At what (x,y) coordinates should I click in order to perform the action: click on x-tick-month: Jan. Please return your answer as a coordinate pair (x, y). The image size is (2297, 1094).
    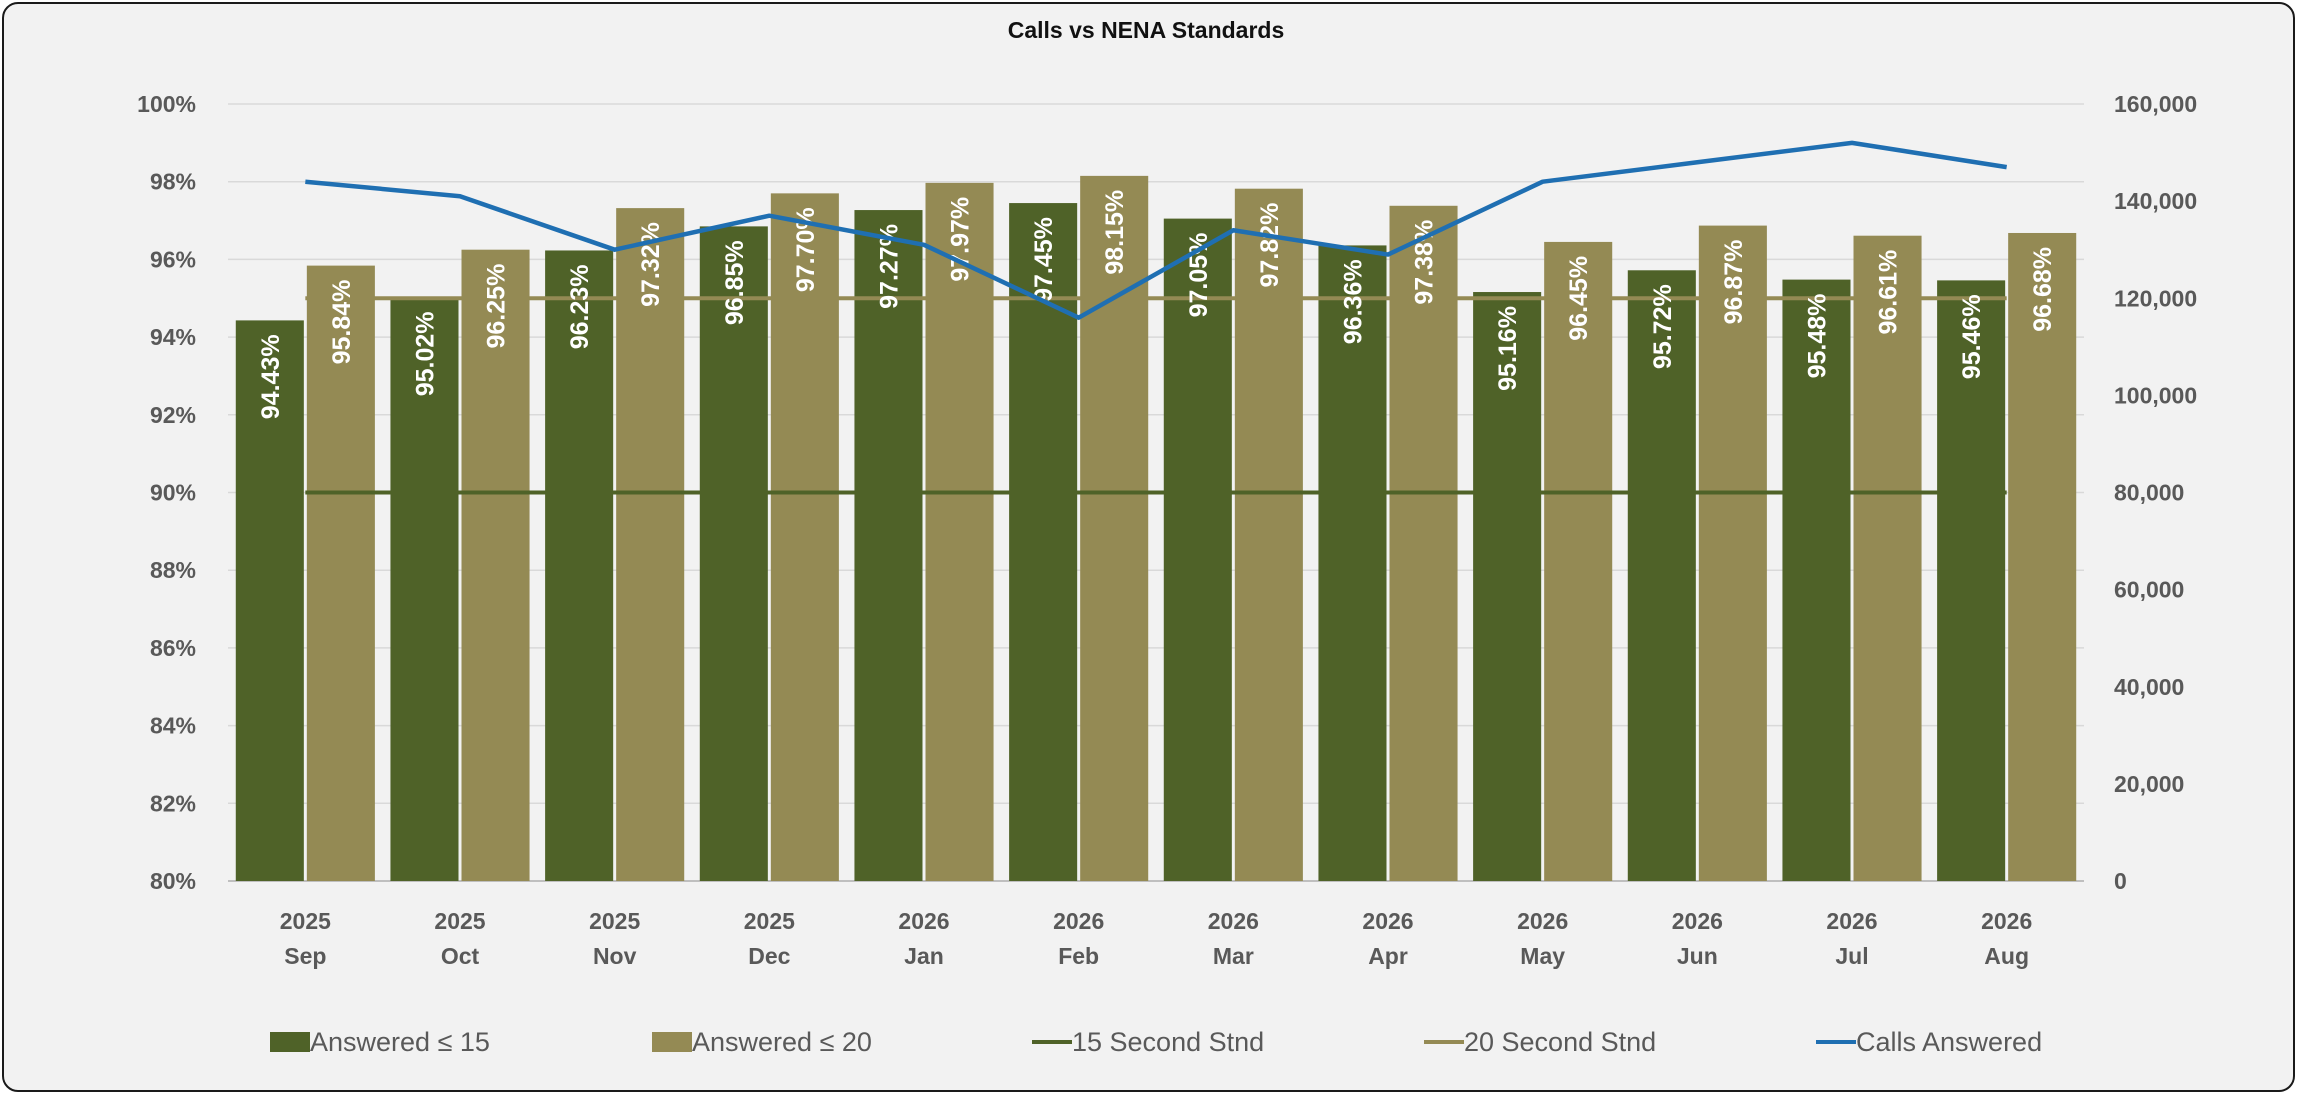
    Looking at the image, I should click on (924, 956).